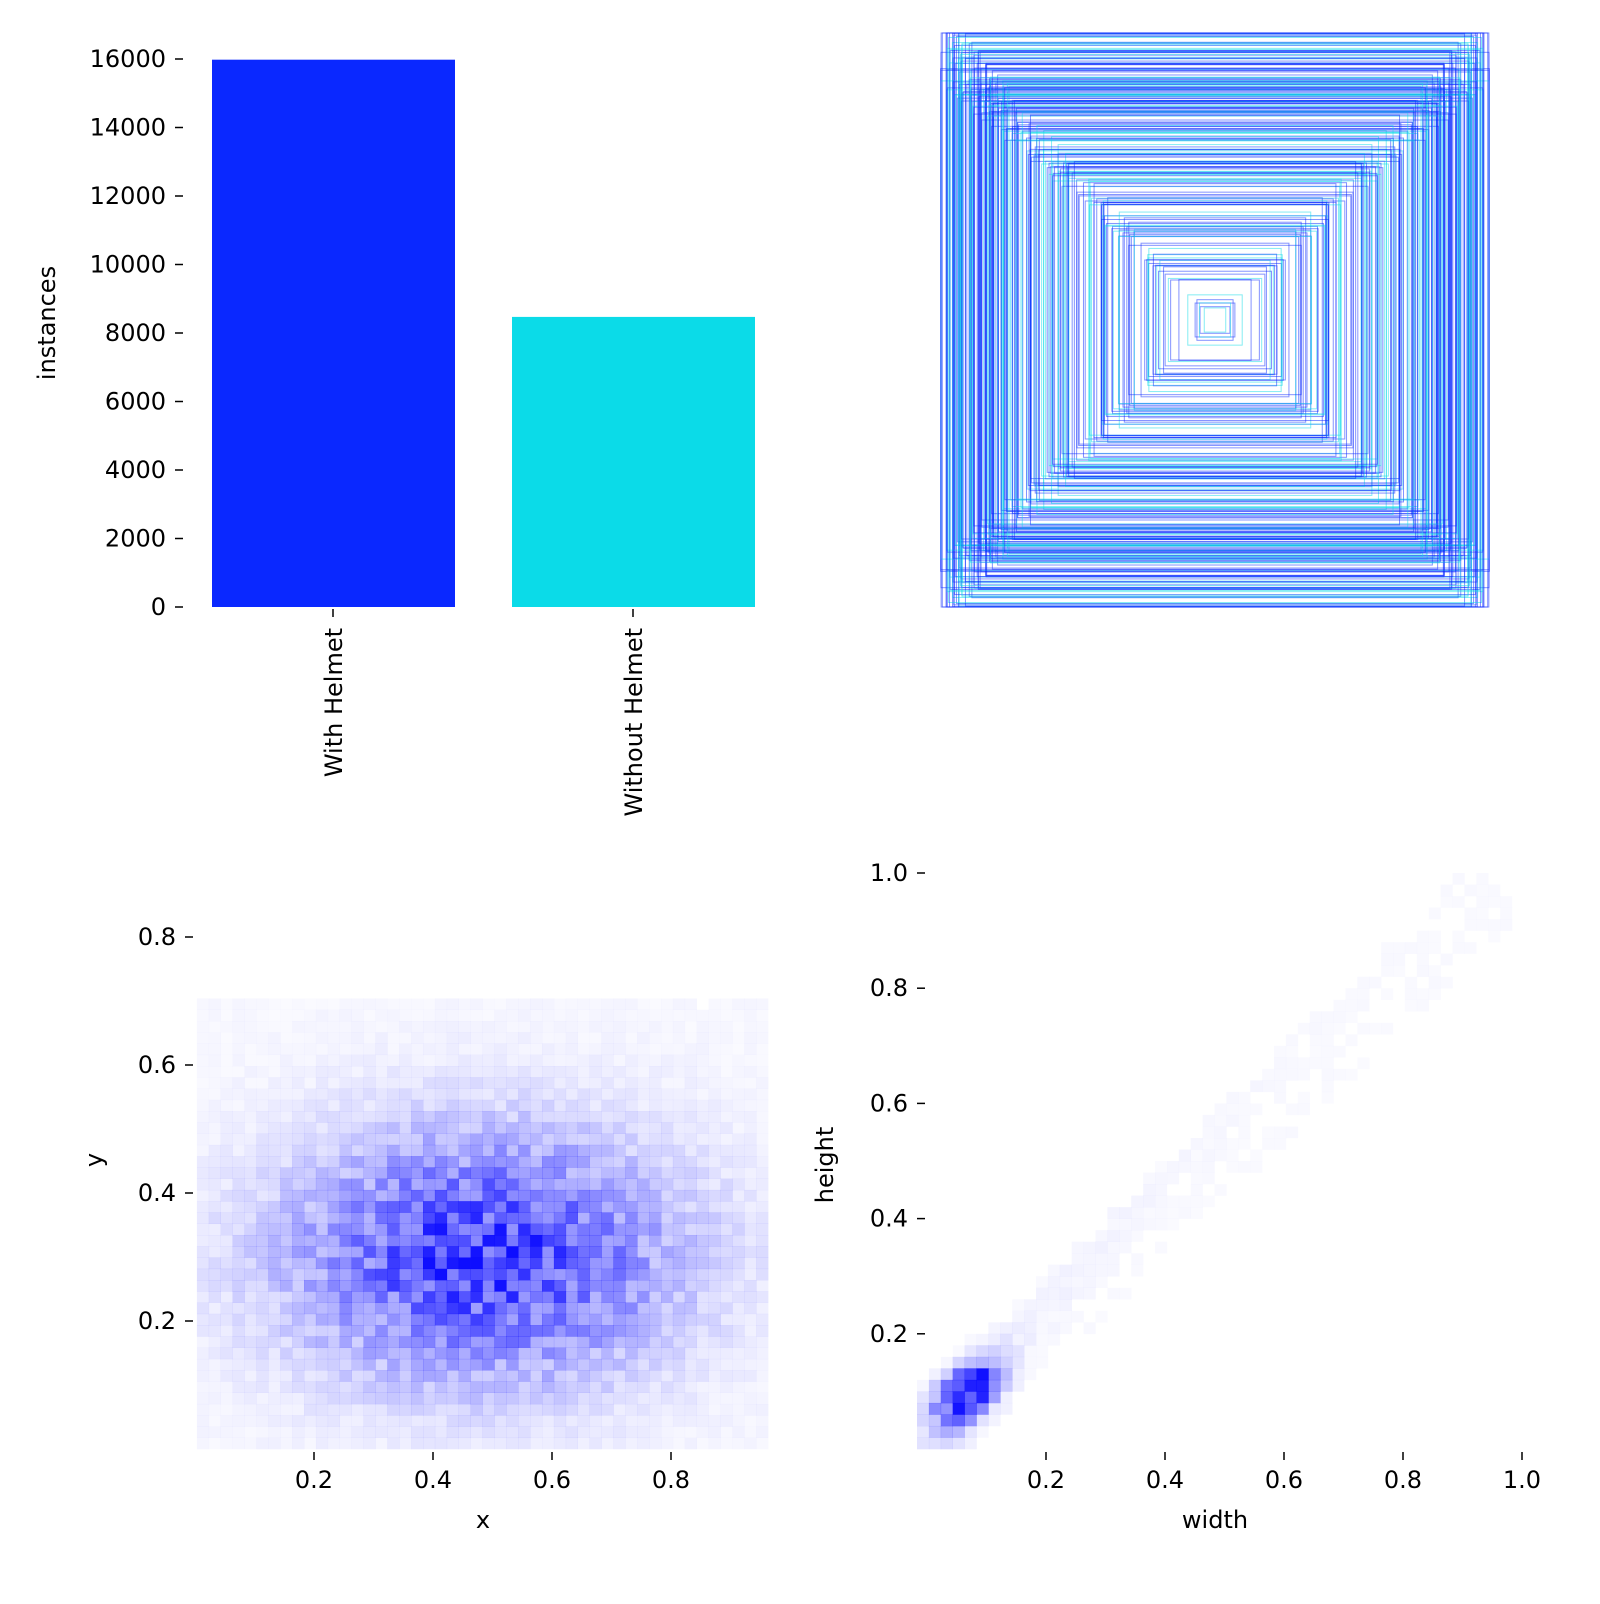 The height and width of the screenshot is (1604, 1600). What do you see at coordinates (825, 1165) in the screenshot?
I see `wh-ylabel: height` at bounding box center [825, 1165].